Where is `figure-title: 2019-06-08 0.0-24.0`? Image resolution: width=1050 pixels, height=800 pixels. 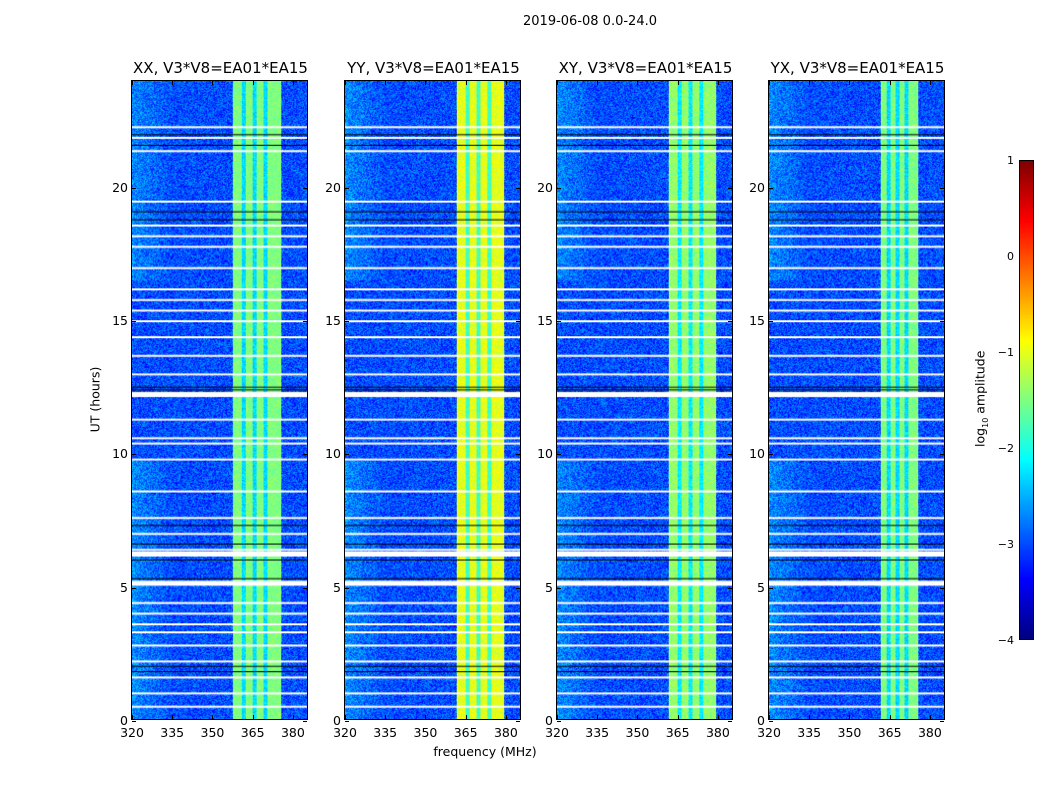 figure-title: 2019-06-08 0.0-24.0 is located at coordinates (590, 21).